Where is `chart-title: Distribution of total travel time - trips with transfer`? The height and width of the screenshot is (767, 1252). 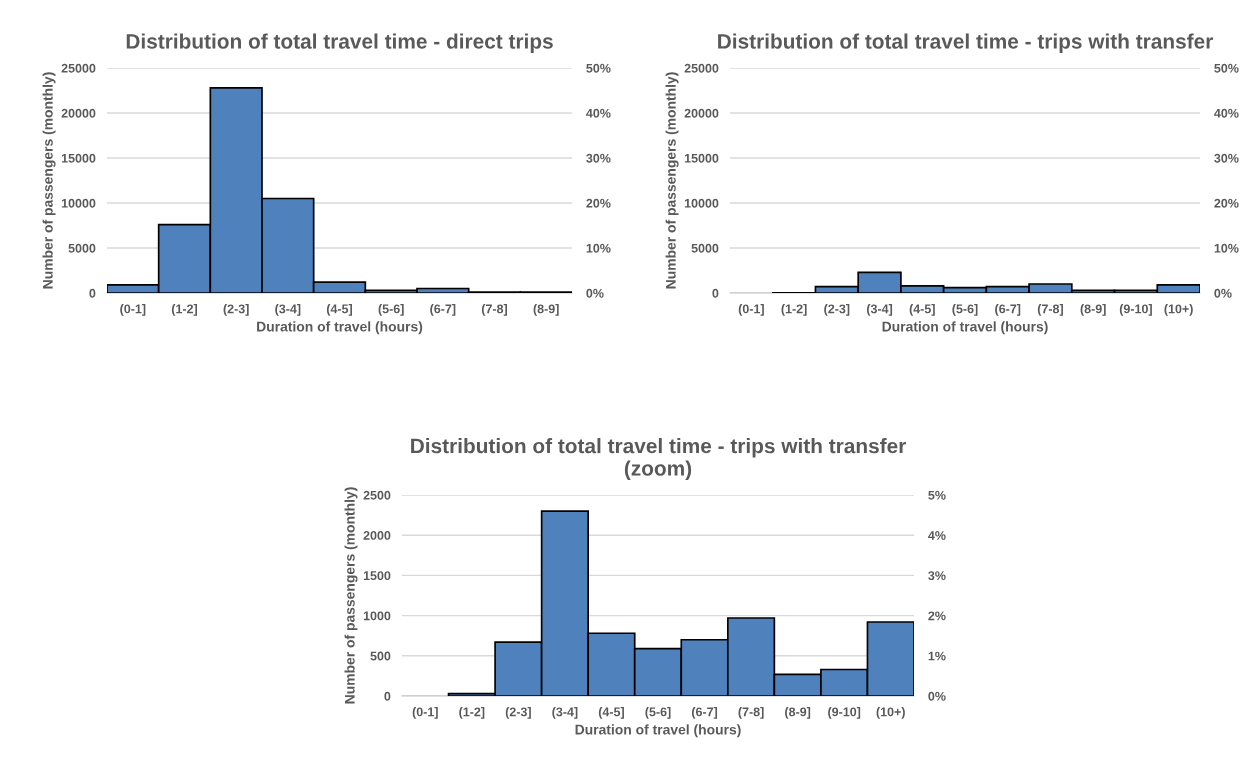 chart-title: Distribution of total travel time - trips with transfer is located at coordinates (965, 43).